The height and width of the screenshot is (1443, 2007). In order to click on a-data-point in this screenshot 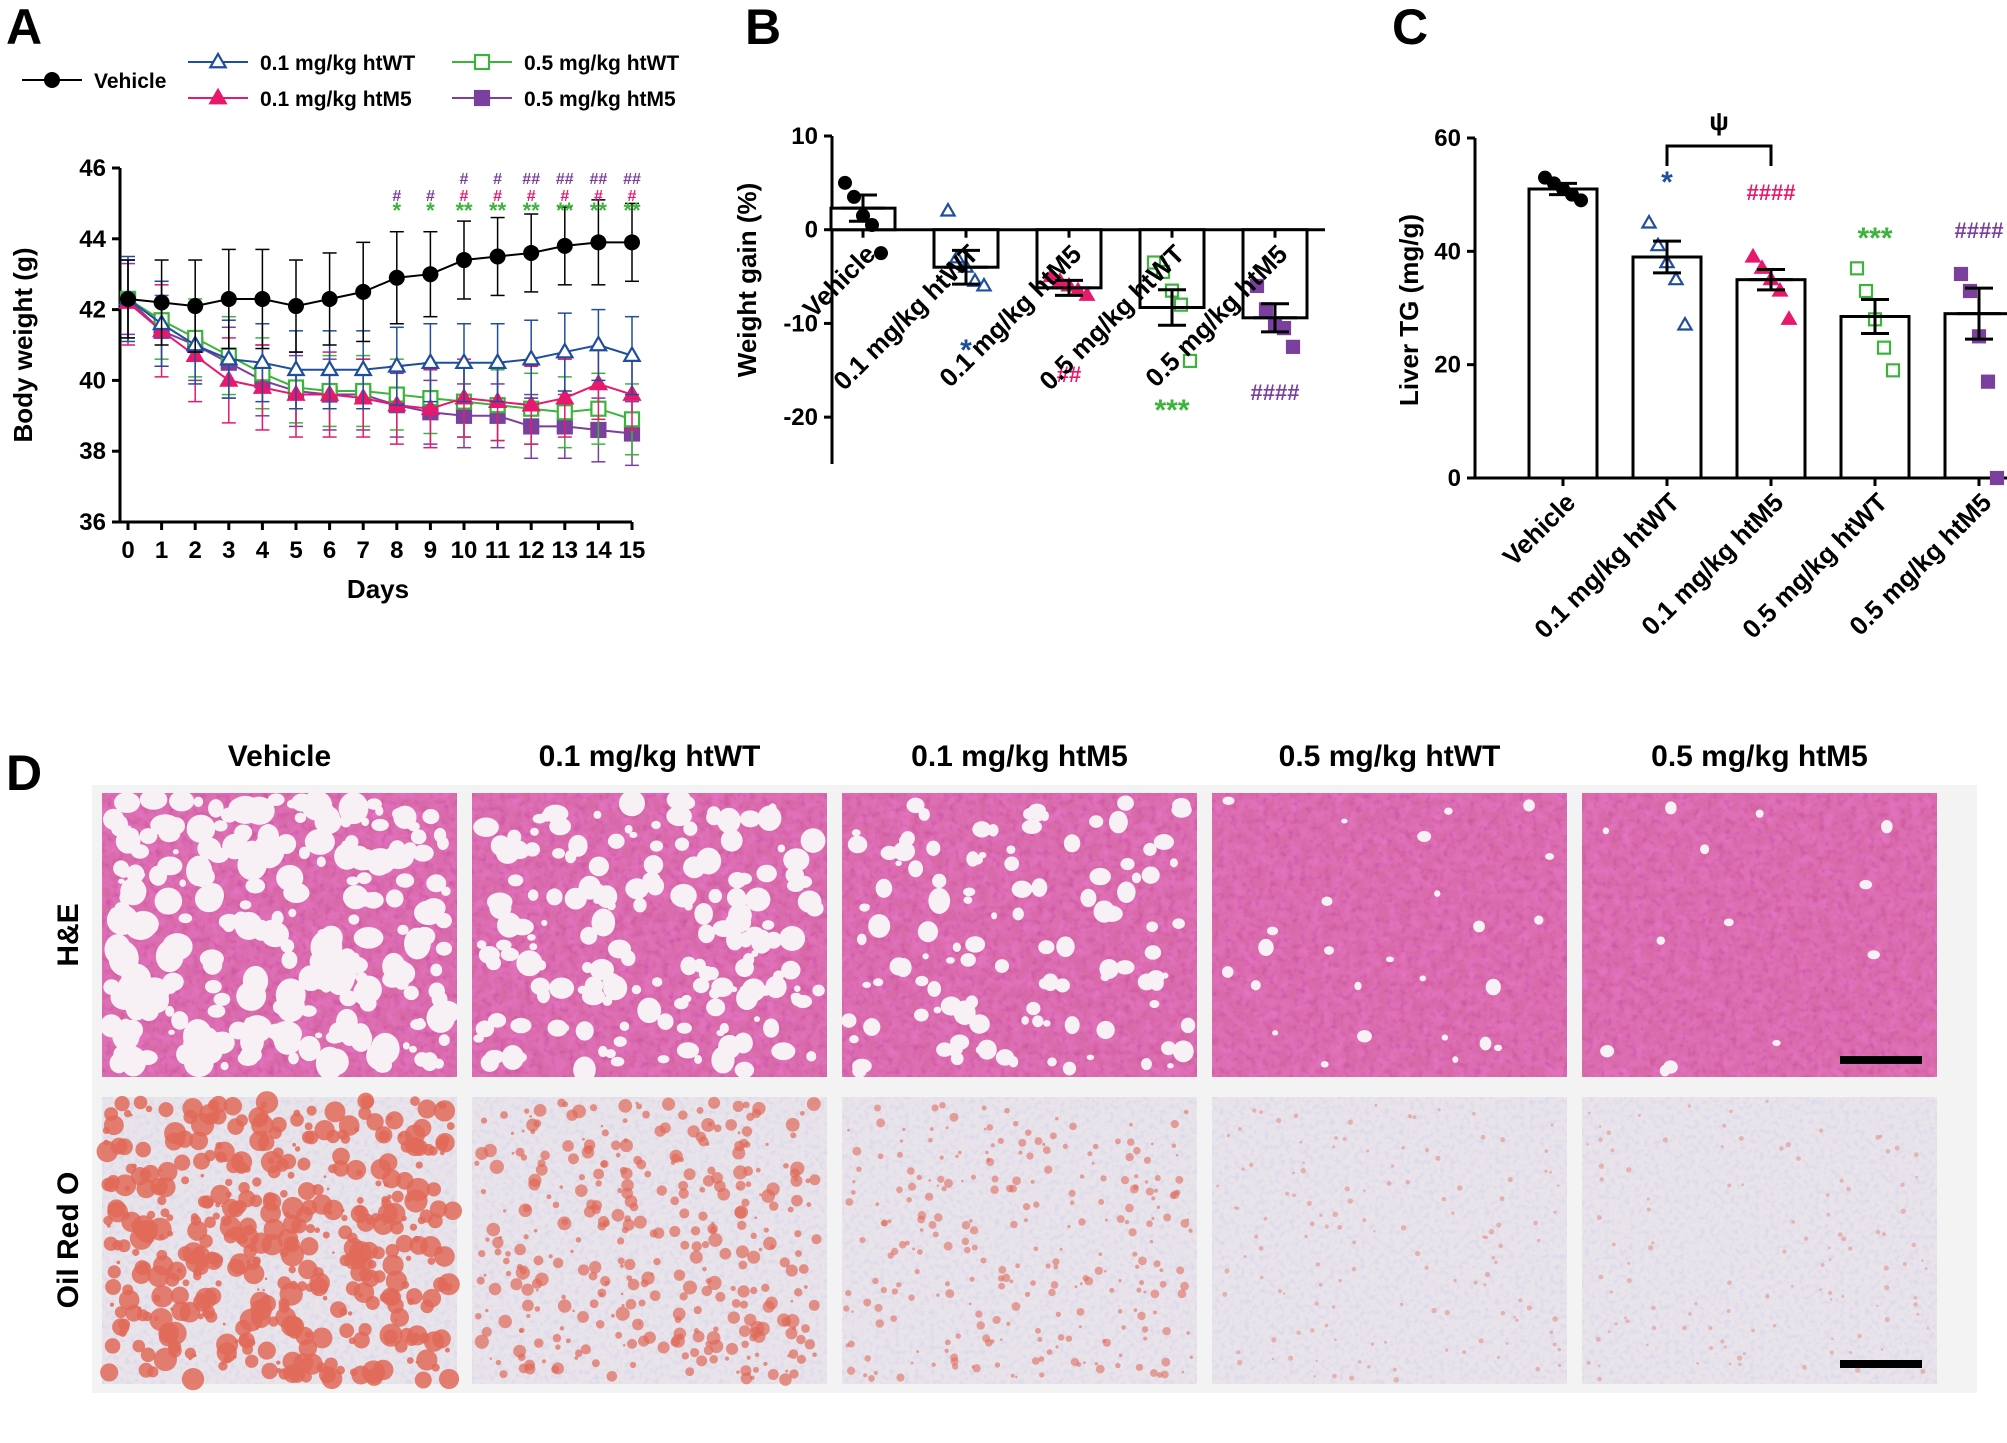, I will do `click(497, 256)`.